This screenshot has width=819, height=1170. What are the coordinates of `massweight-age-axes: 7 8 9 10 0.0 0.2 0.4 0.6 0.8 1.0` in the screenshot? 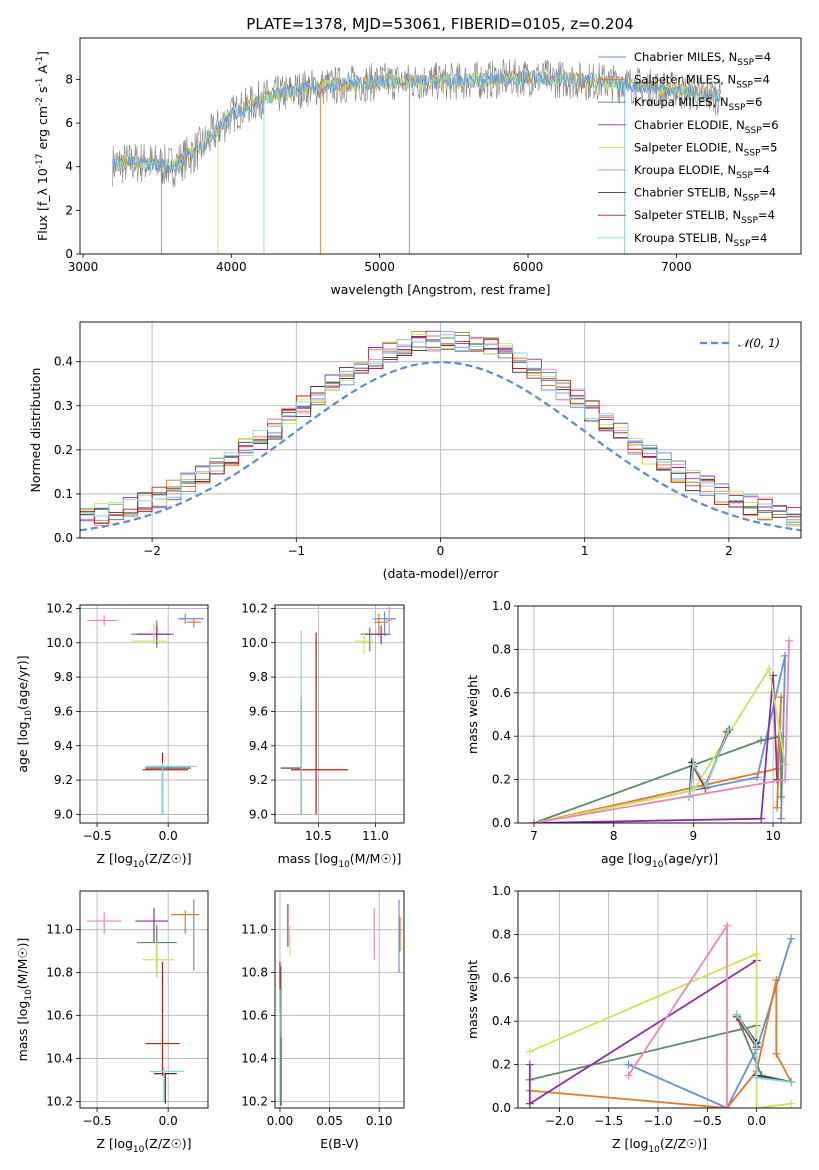 It's located at (646, 721).